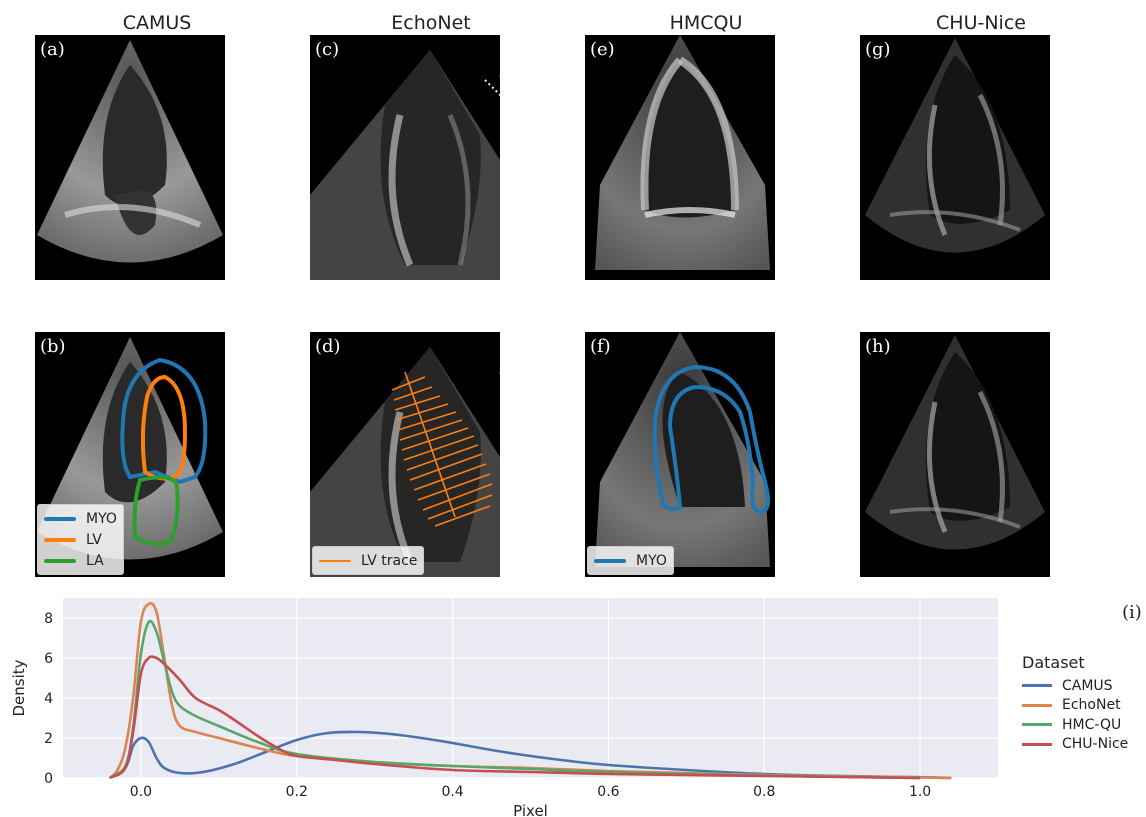 This screenshot has width=1146, height=817. Describe the element at coordinates (600, 346) in the screenshot. I see `panel-label: (f)` at that location.